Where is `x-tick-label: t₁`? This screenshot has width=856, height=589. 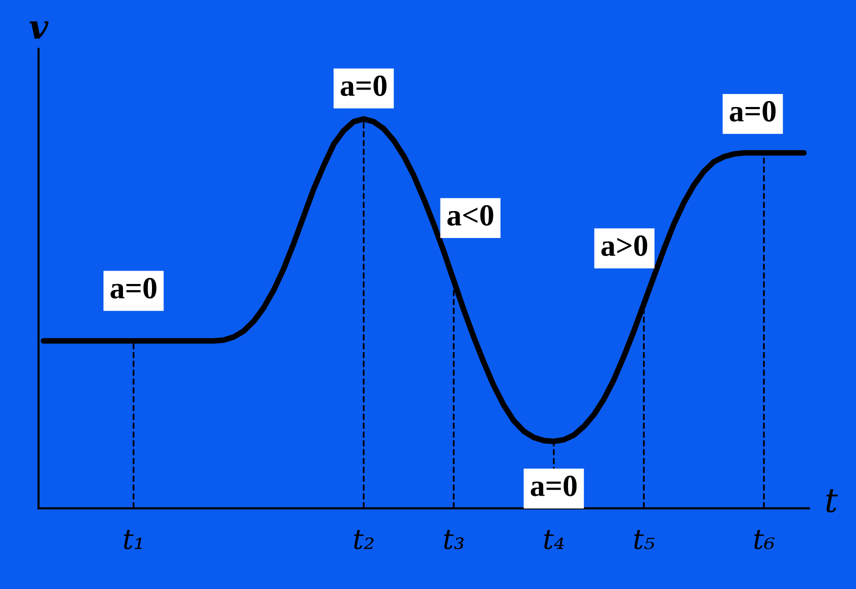
x-tick-label: t₁ is located at coordinates (133, 540).